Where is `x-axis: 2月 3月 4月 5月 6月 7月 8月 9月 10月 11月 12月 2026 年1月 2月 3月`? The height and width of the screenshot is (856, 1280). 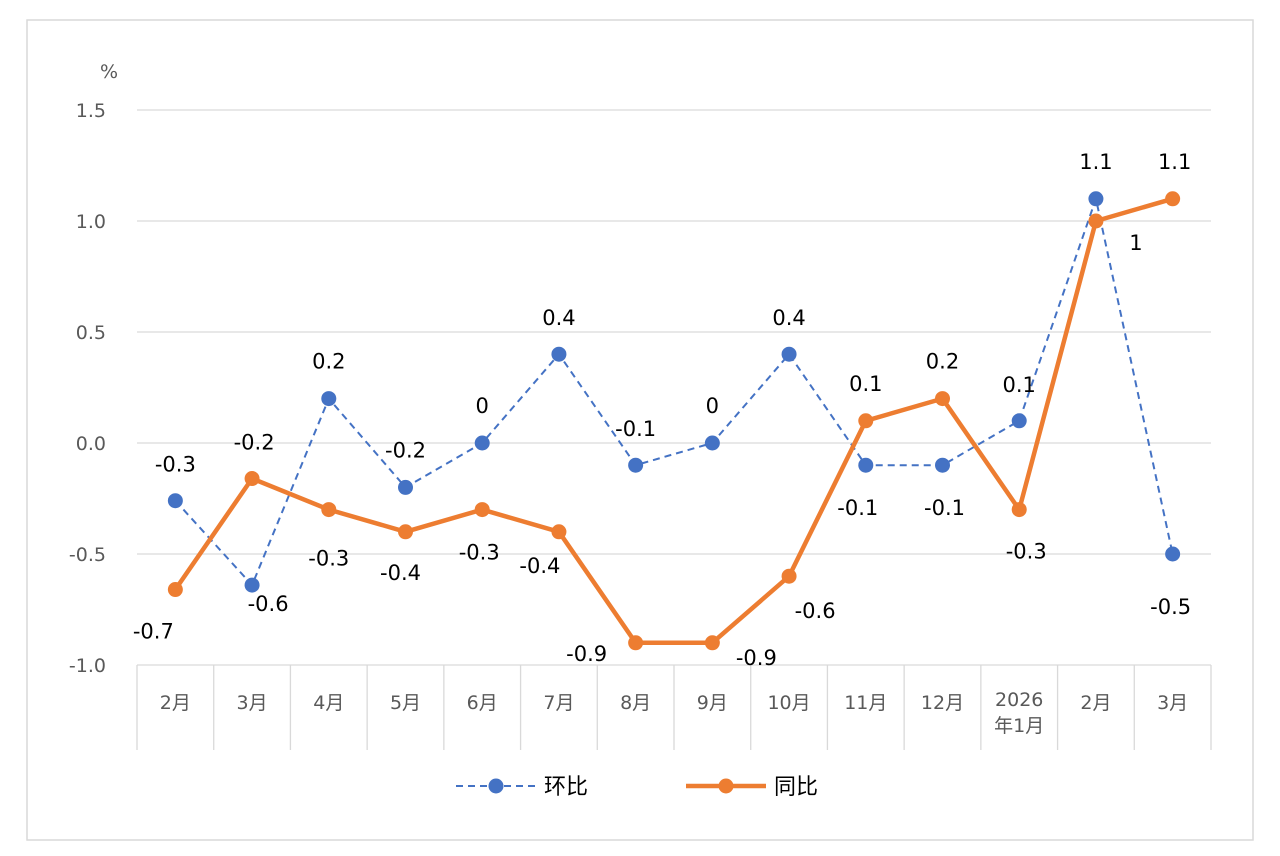 x-axis: 2月 3月 4月 5月 6月 7月 8月 9月 10月 11月 12月 2026 年1月 2月 3月 is located at coordinates (674, 707).